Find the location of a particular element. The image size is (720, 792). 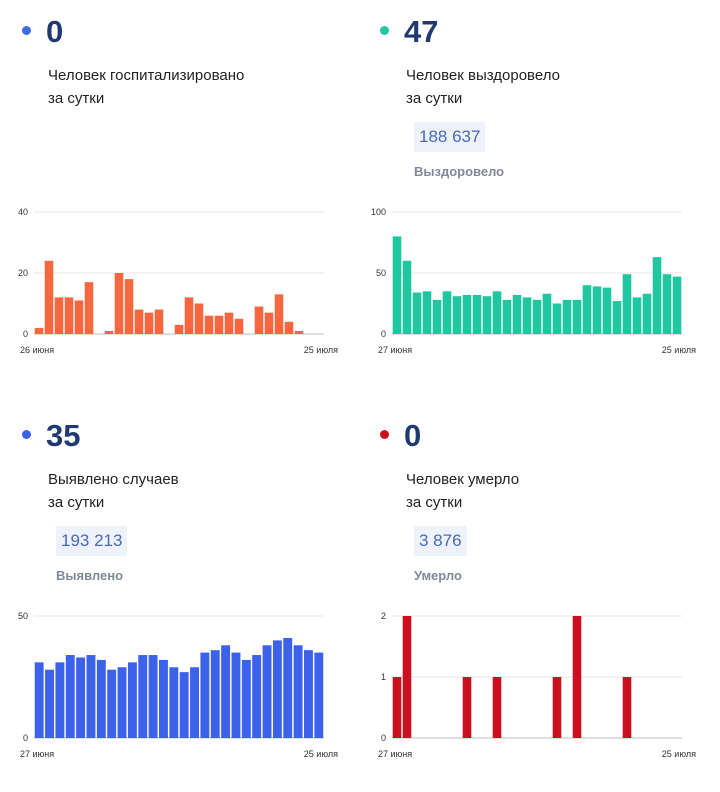

bar-chart: 0 50 27 июня 25 июля is located at coordinates (178, 685).